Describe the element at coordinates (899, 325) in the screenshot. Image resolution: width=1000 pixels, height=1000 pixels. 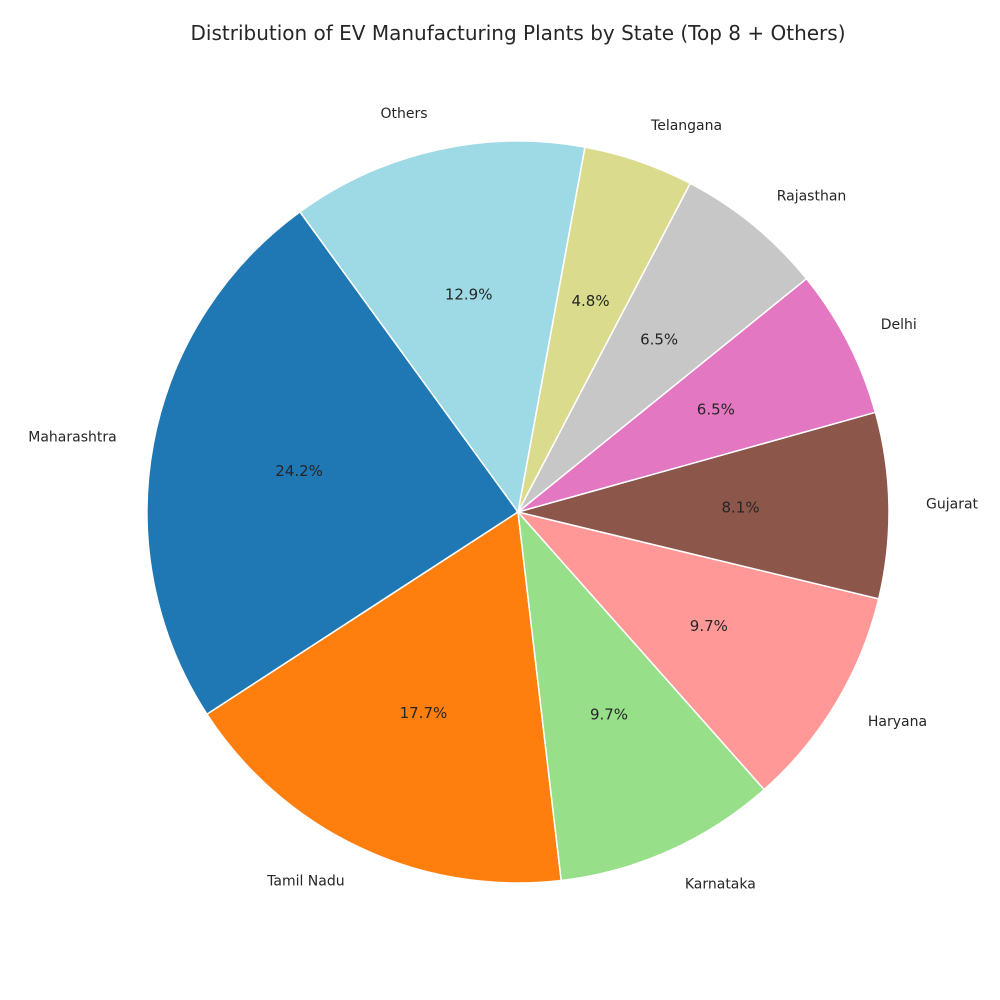
I see `slice-label-delhi: Delhi` at that location.